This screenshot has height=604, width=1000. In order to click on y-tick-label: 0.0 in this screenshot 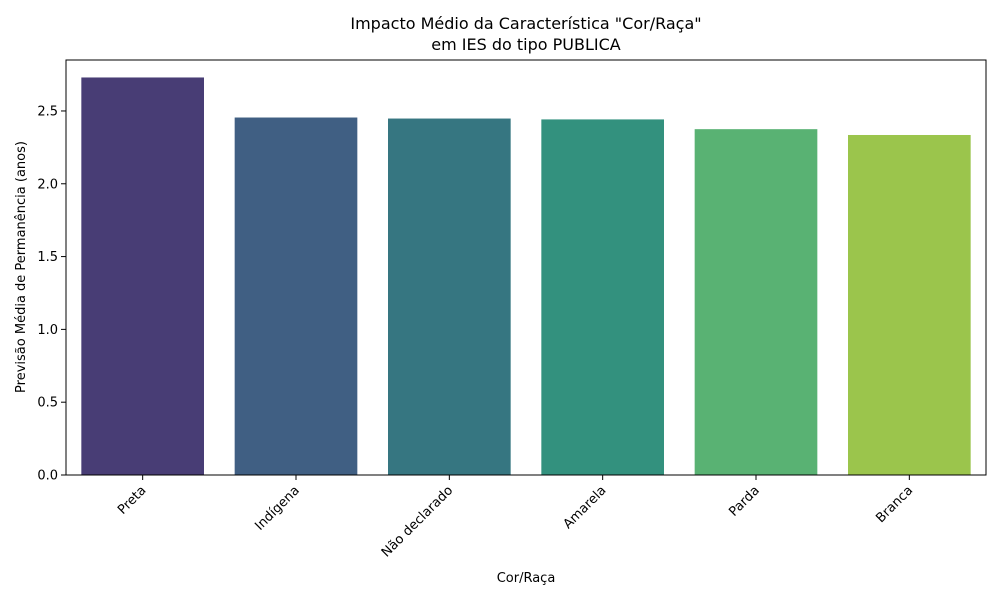, I will do `click(47, 476)`.